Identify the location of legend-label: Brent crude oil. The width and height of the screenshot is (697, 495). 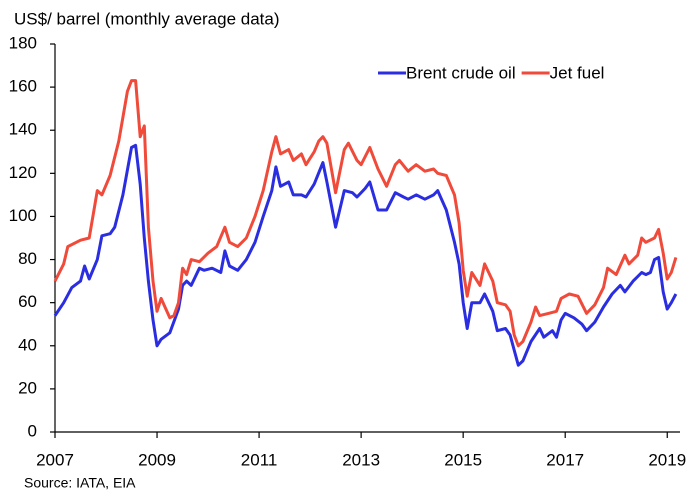
(461, 72).